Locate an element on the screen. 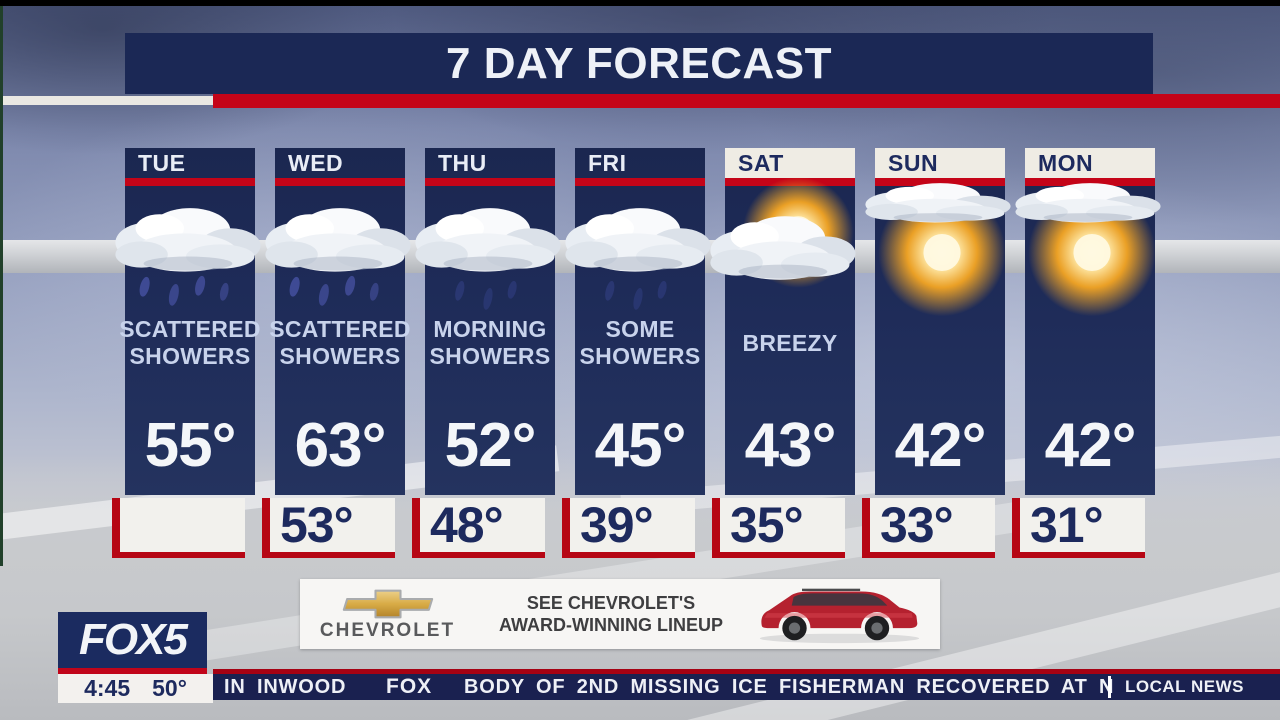 This screenshot has height=720, width=1280. condition-text: SOME SHOWERS is located at coordinates (640, 343).